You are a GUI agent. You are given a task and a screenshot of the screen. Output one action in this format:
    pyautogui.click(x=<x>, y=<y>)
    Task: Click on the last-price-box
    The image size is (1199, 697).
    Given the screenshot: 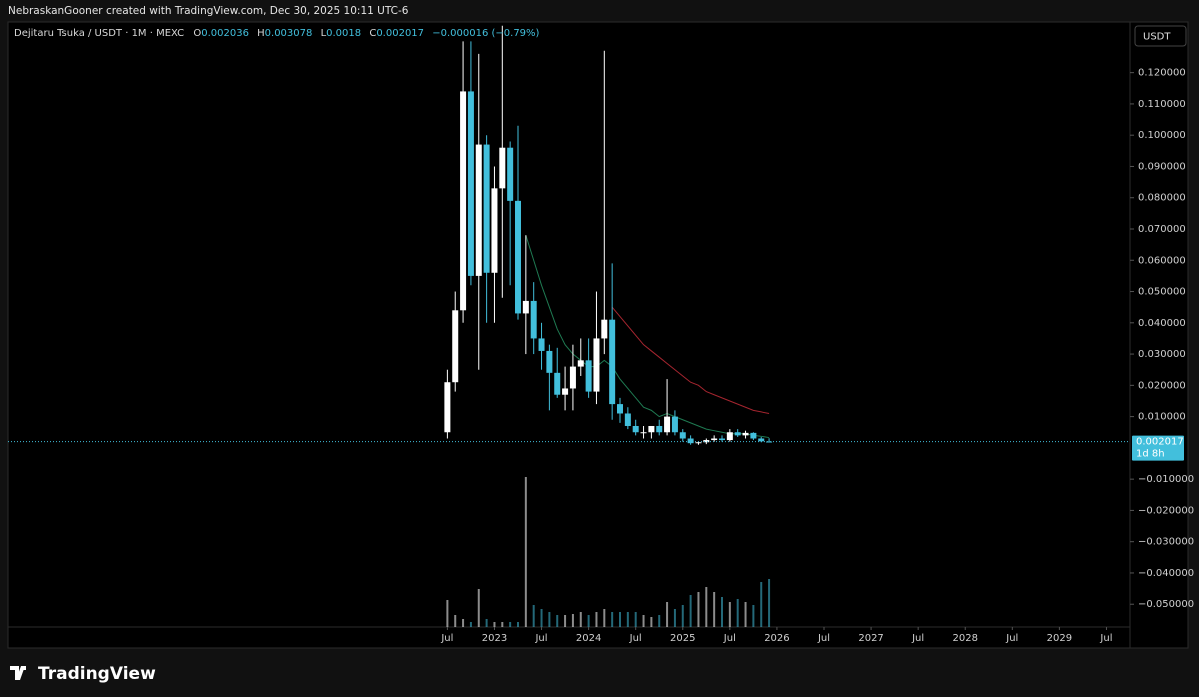 What is the action you would take?
    pyautogui.click(x=1158, y=448)
    